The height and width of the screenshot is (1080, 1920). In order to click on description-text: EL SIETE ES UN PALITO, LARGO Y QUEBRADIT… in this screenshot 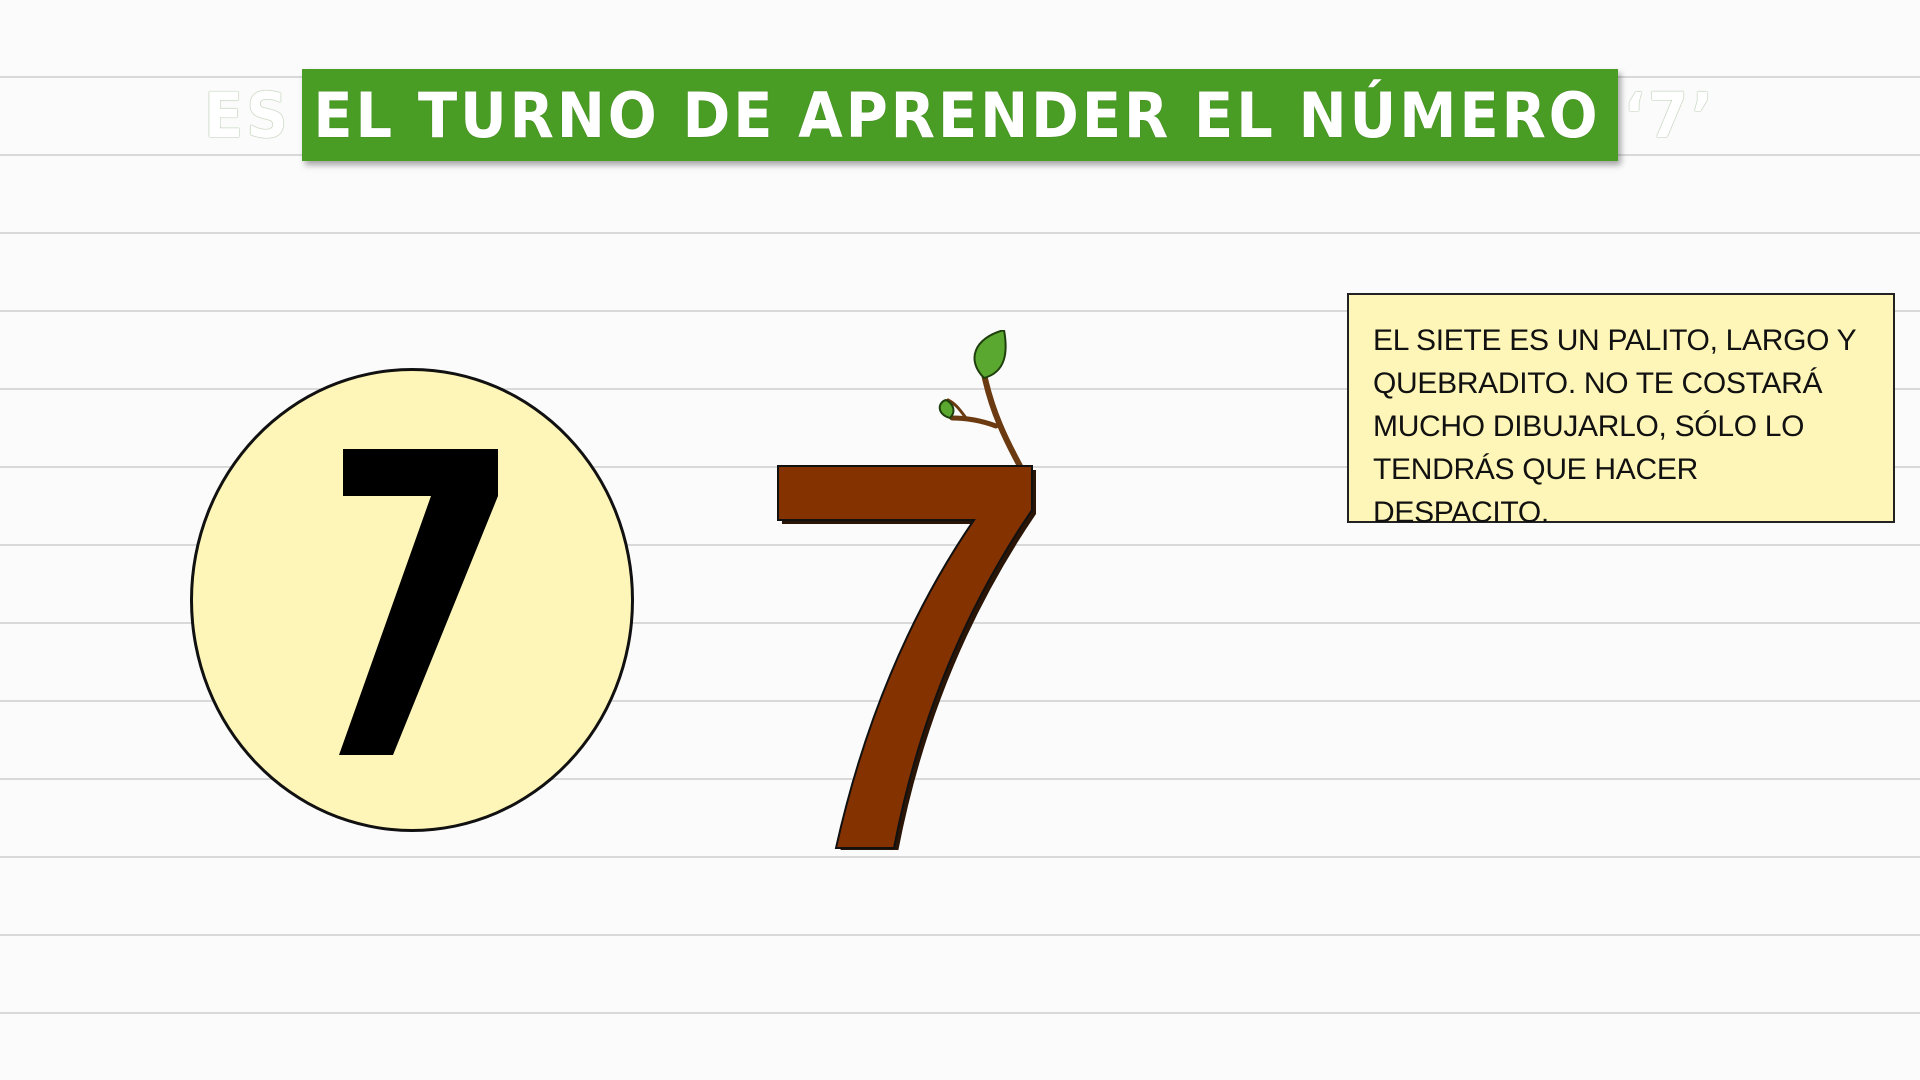, I will do `click(1614, 426)`.